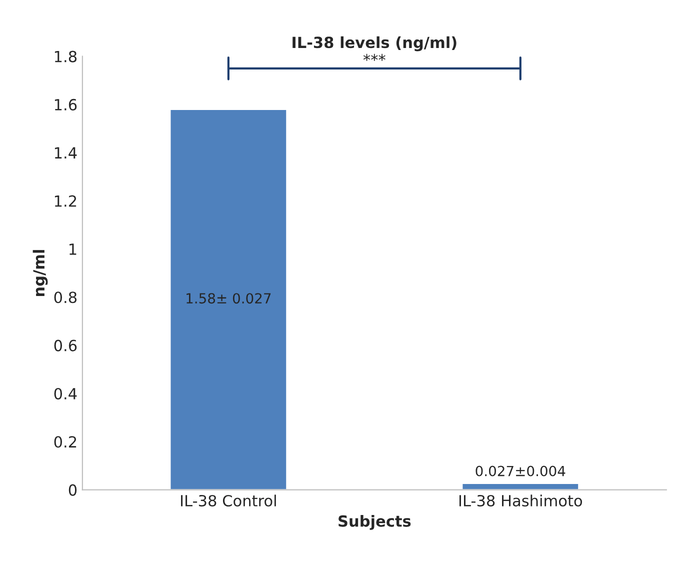 This screenshot has width=687, height=563. I want to click on y-tick-label: 1.8, so click(65, 56).